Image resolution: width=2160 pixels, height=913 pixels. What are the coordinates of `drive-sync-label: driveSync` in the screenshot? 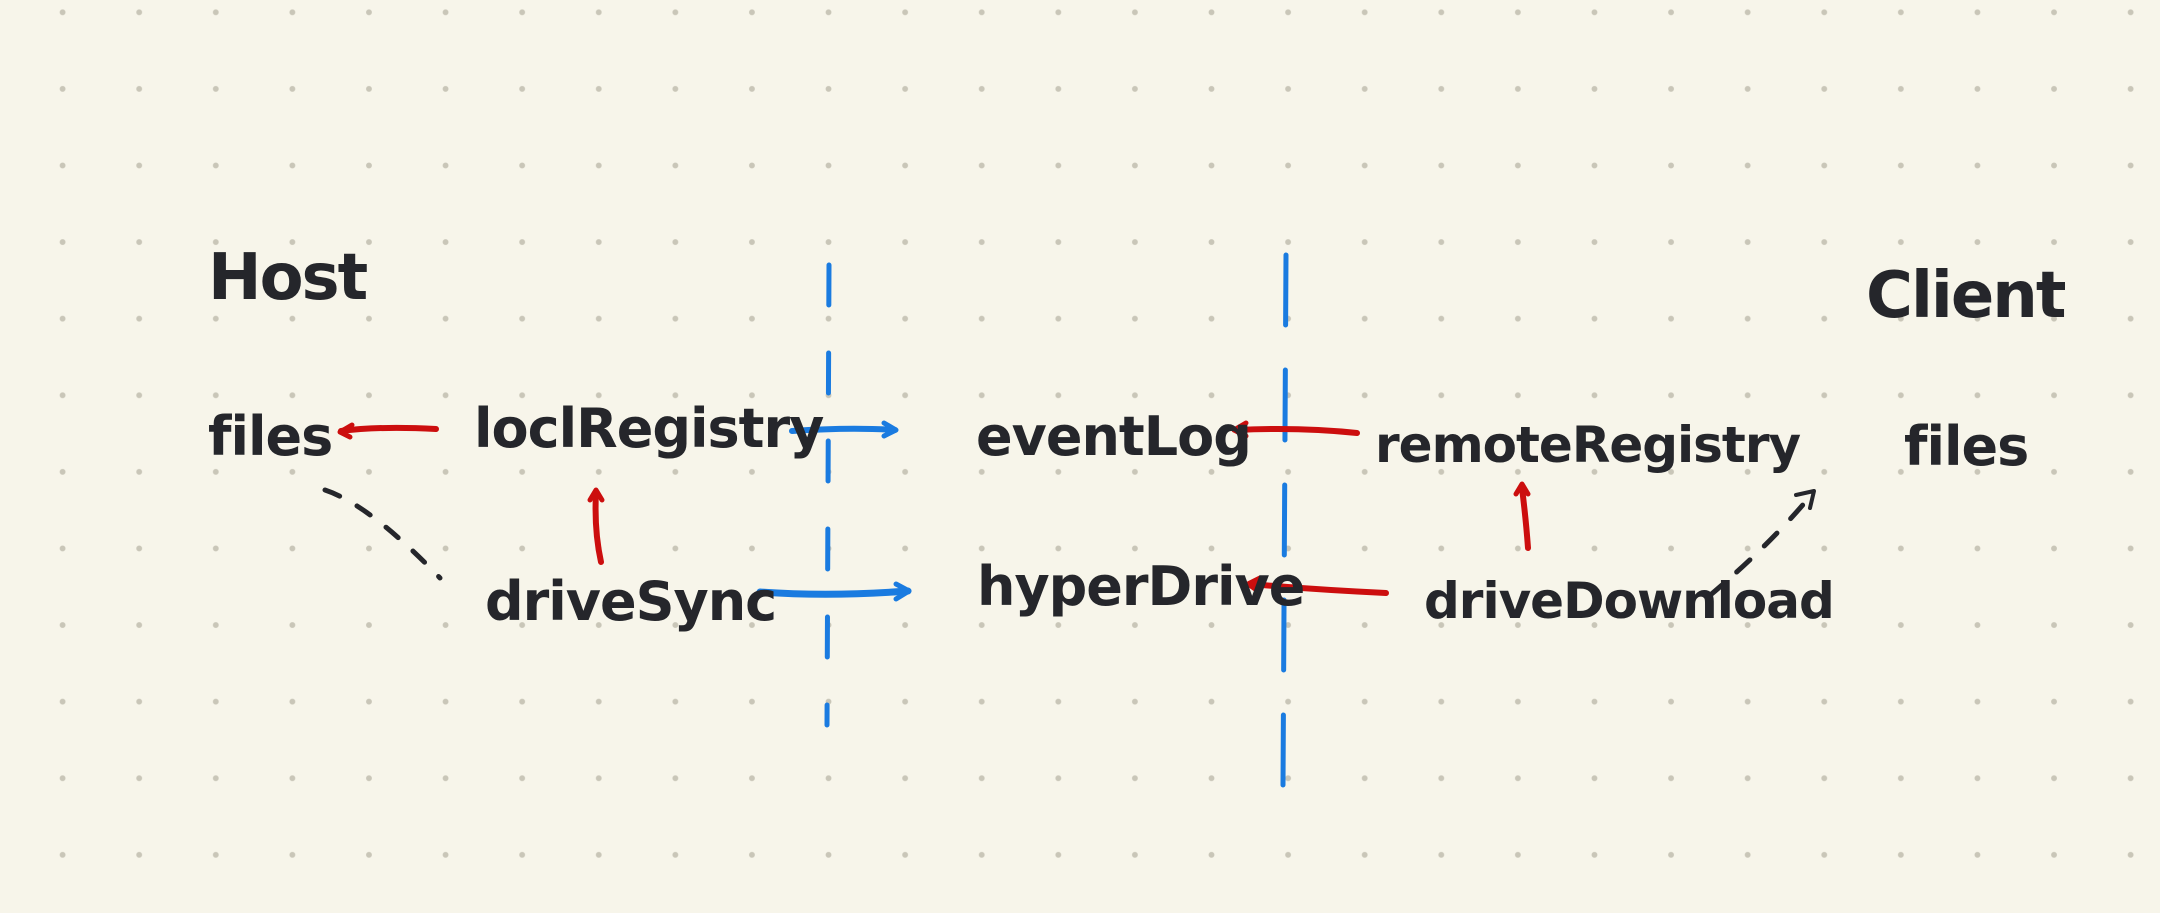 It's located at (631, 601).